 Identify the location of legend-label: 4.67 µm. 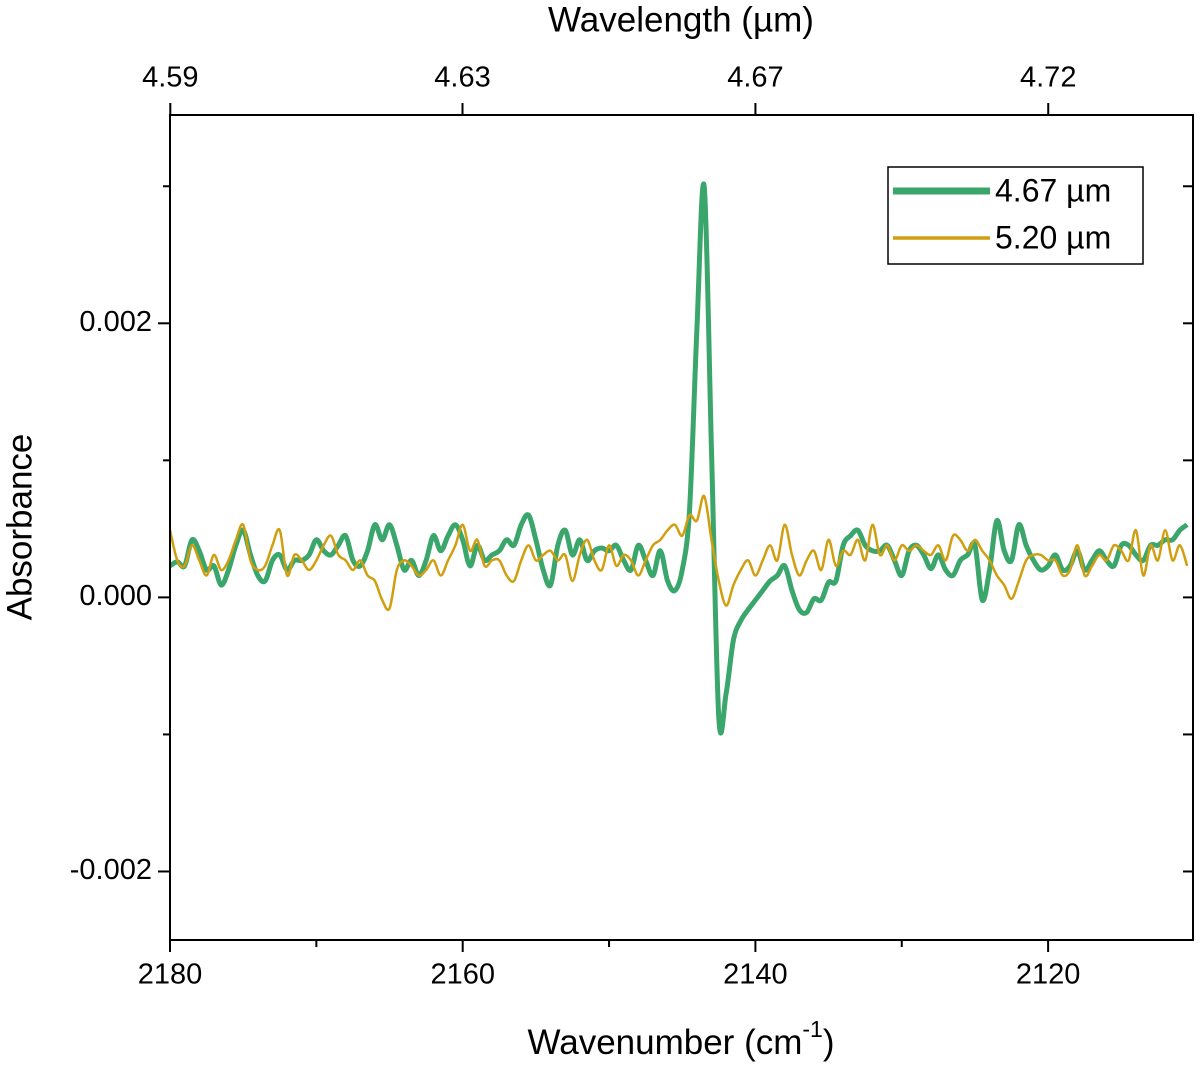
(1053, 190).